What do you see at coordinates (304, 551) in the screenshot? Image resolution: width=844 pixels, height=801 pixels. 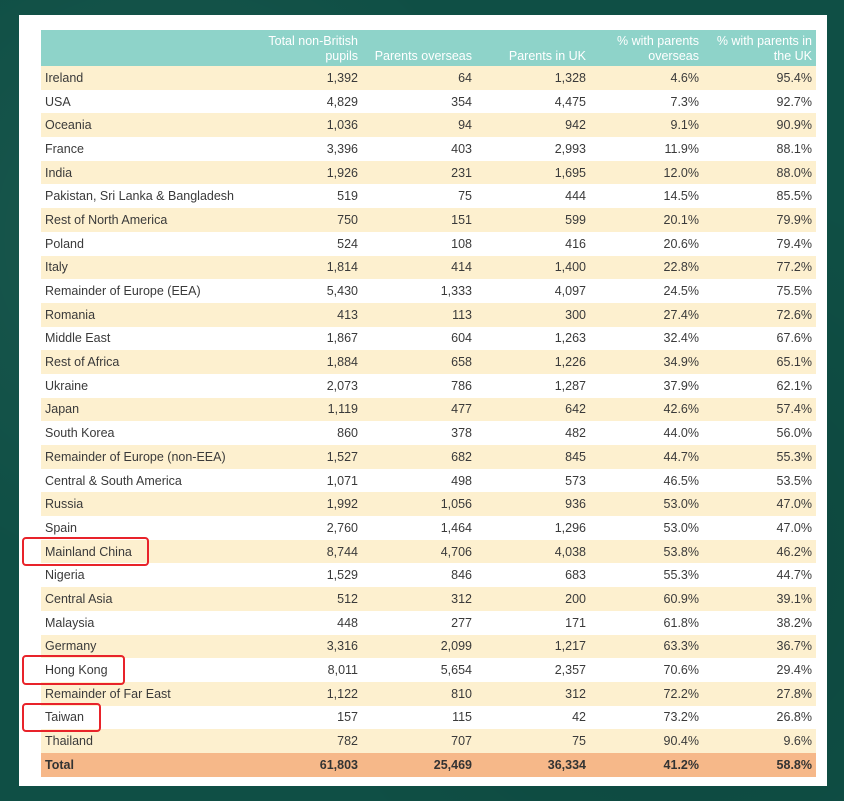 I see `cell-total-pupils: 8,744` at bounding box center [304, 551].